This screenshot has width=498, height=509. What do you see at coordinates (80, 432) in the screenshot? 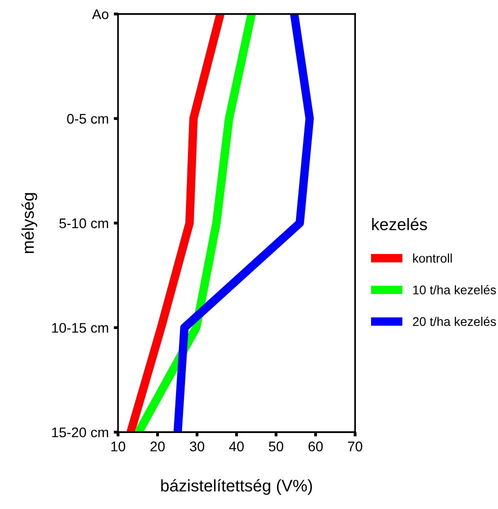
I see `y-tick-label: 15-20 cm` at bounding box center [80, 432].